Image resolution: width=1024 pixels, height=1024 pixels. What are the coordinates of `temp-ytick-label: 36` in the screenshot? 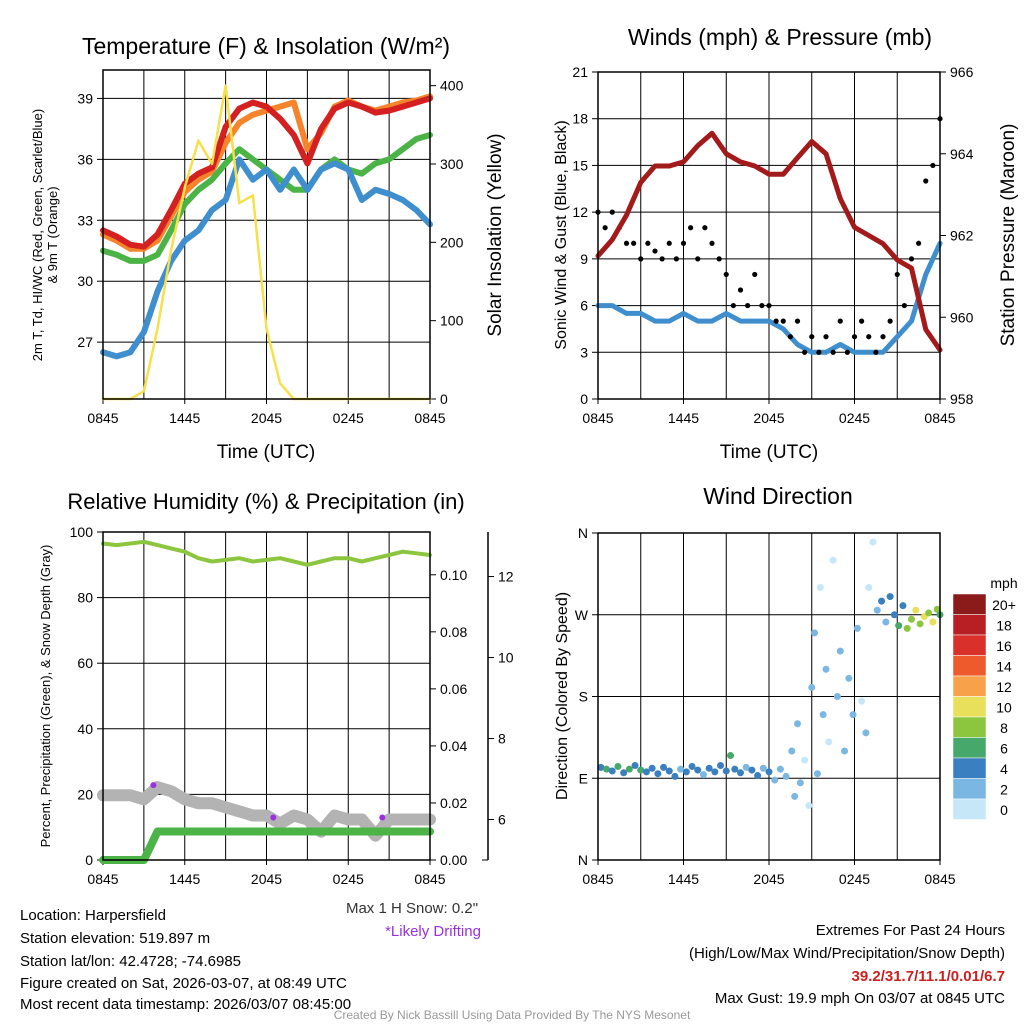 It's located at (85, 159).